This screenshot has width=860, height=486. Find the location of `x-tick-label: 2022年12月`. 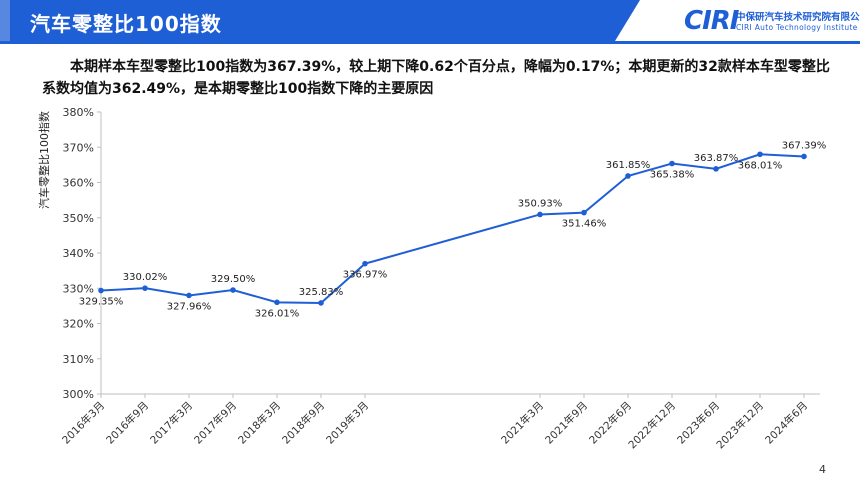

x-tick-label: 2022年12月 is located at coordinates (652, 425).